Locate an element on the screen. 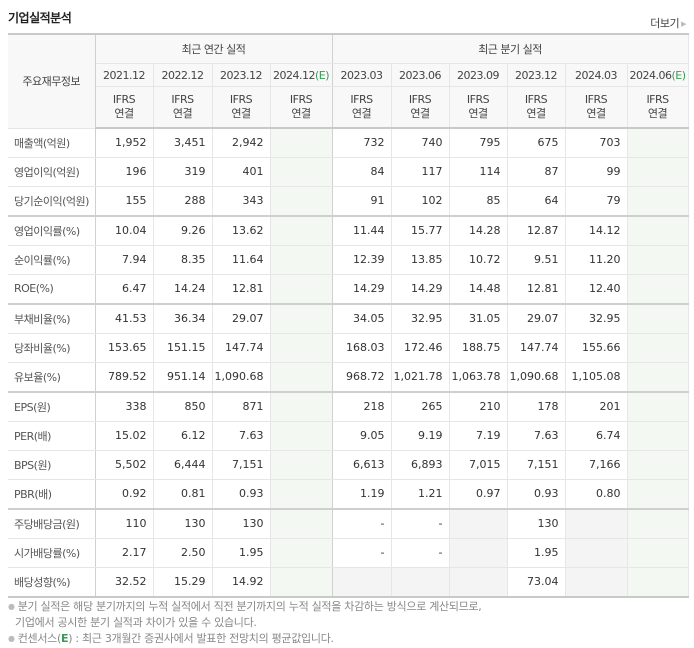 This screenshot has width=694, height=648. table-row: PBR(배) 0.92 0.81 0.93 1.19 1.21 0.97 0.93 0.80 is located at coordinates (348, 494).